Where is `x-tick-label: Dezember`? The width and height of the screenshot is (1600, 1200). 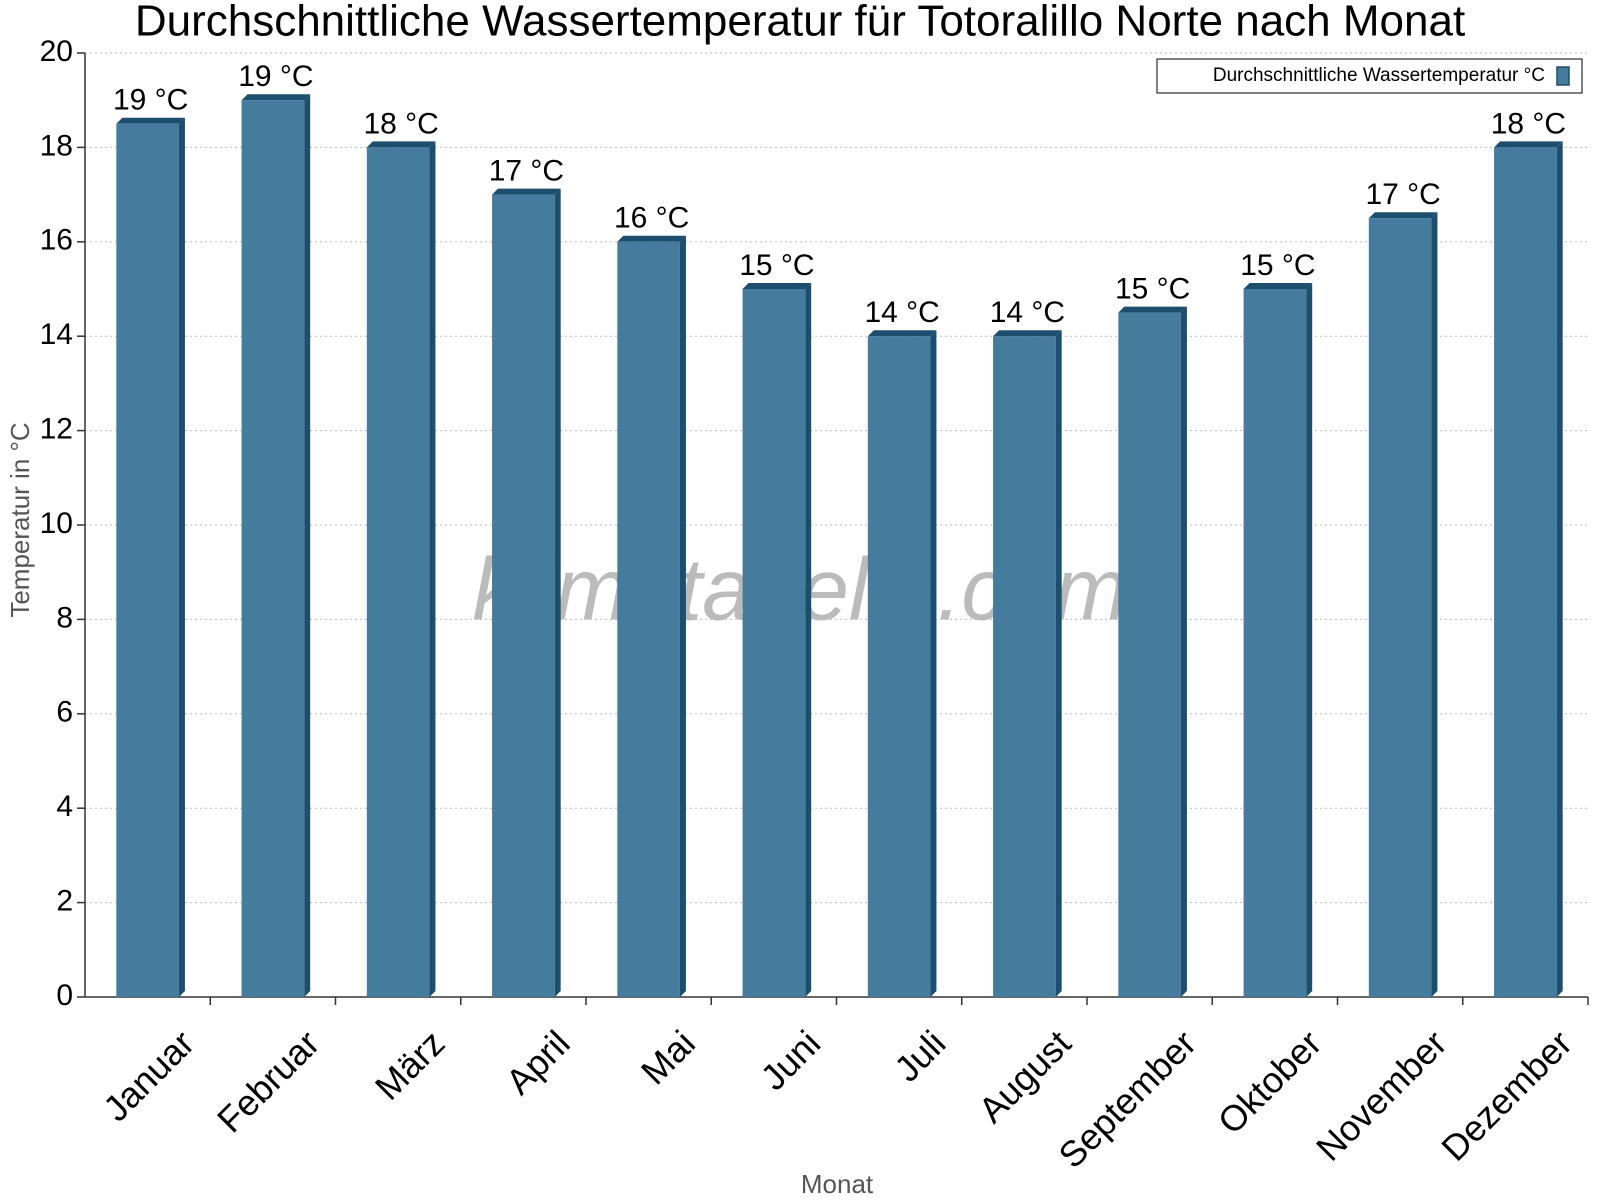 x-tick-label: Dezember is located at coordinates (1506, 1095).